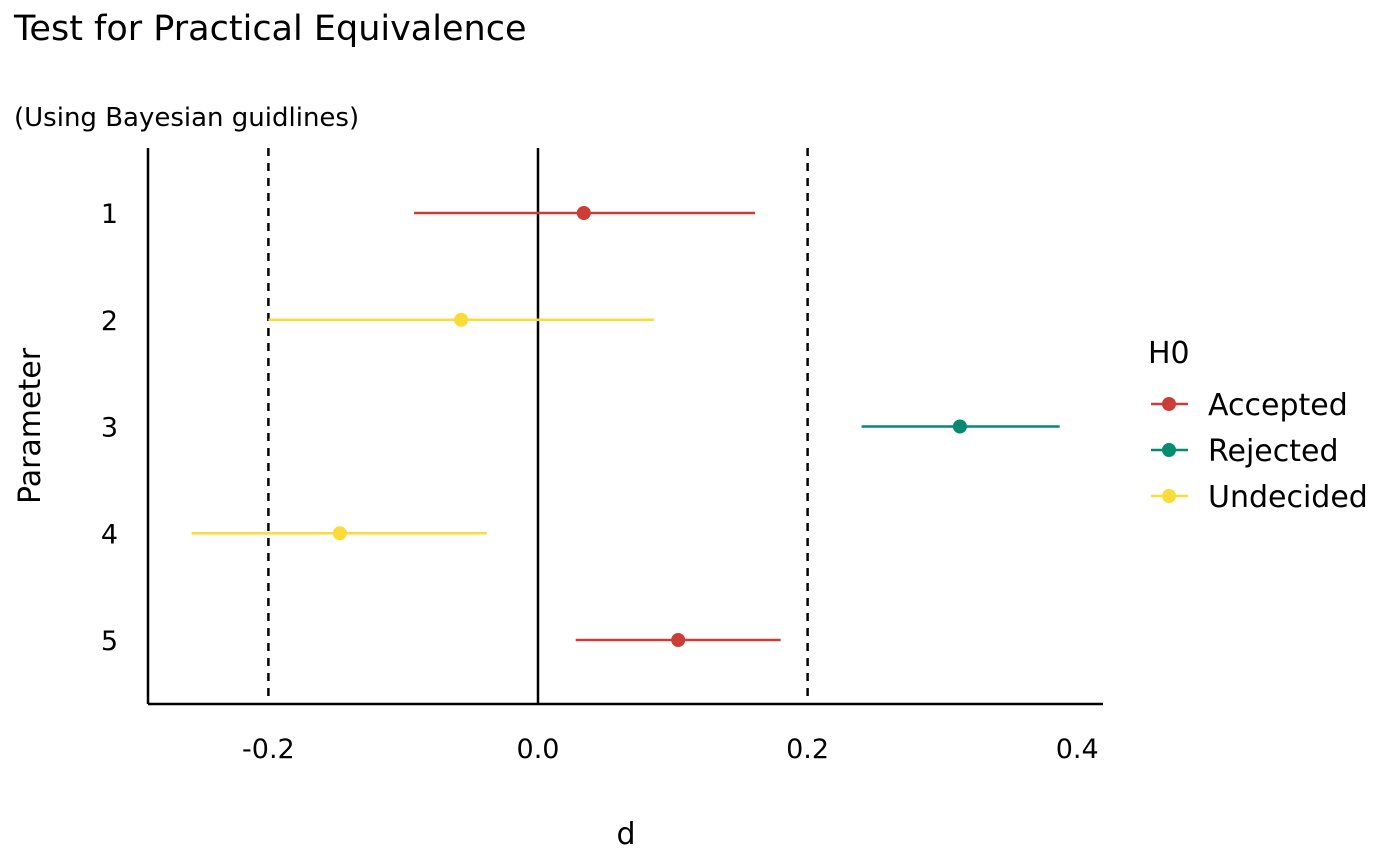 The image size is (1400, 866). What do you see at coordinates (109, 321) in the screenshot?
I see `y-tick-label: 2` at bounding box center [109, 321].